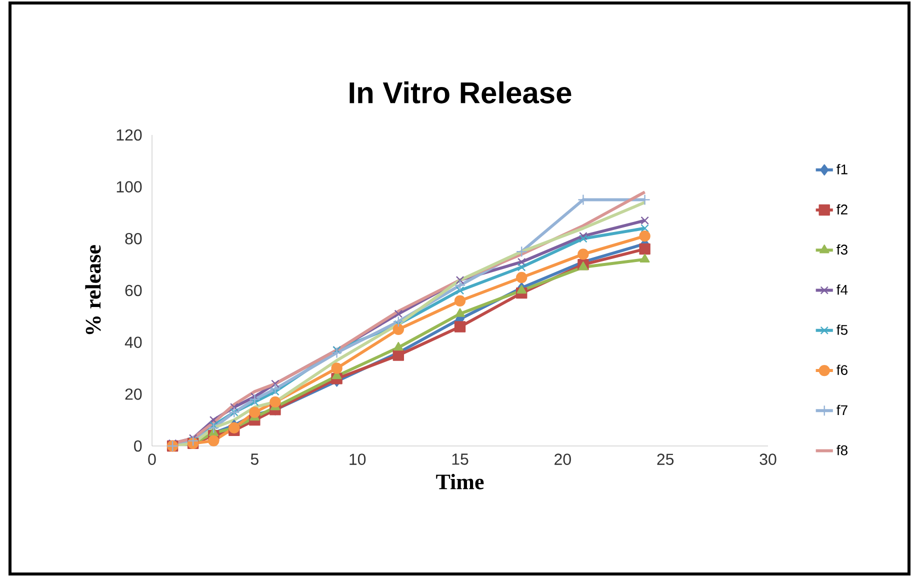  I want to click on x-tick-label: 10, so click(358, 459).